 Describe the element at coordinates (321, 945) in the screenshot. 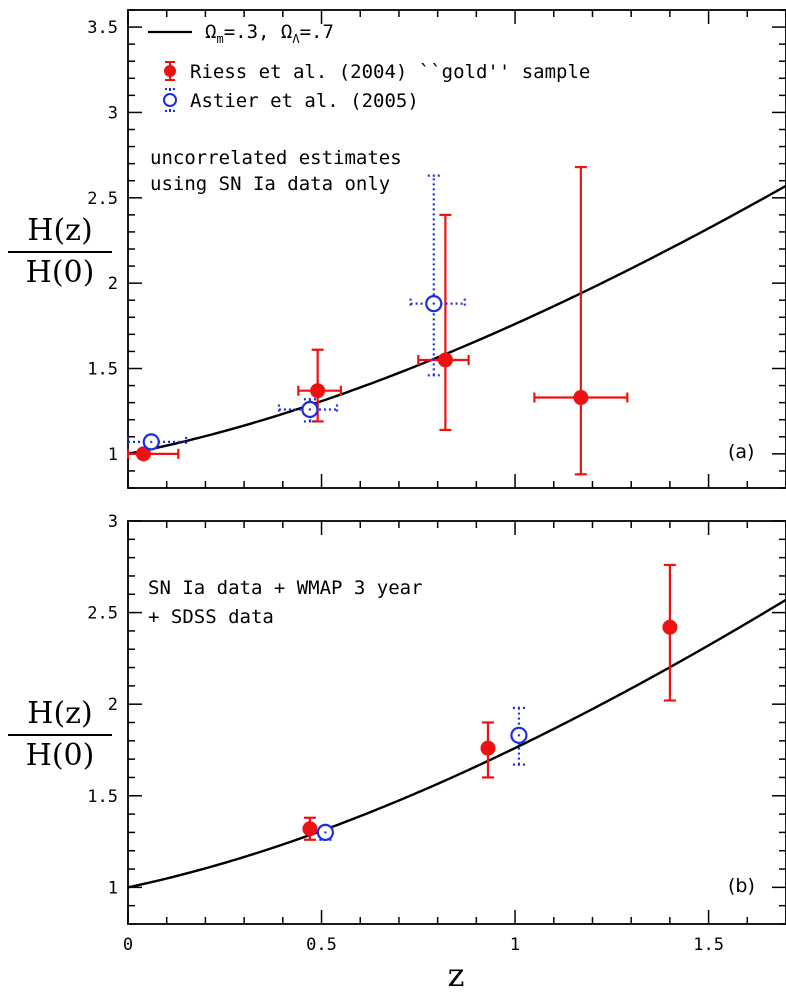

I see `x-tick-label: 0.5` at that location.